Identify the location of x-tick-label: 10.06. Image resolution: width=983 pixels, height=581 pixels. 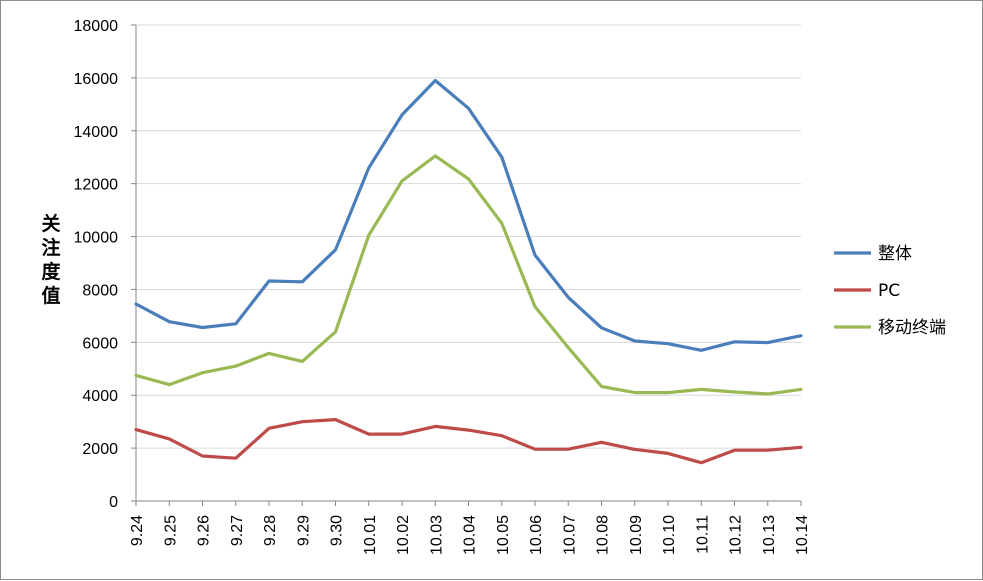
(536, 535).